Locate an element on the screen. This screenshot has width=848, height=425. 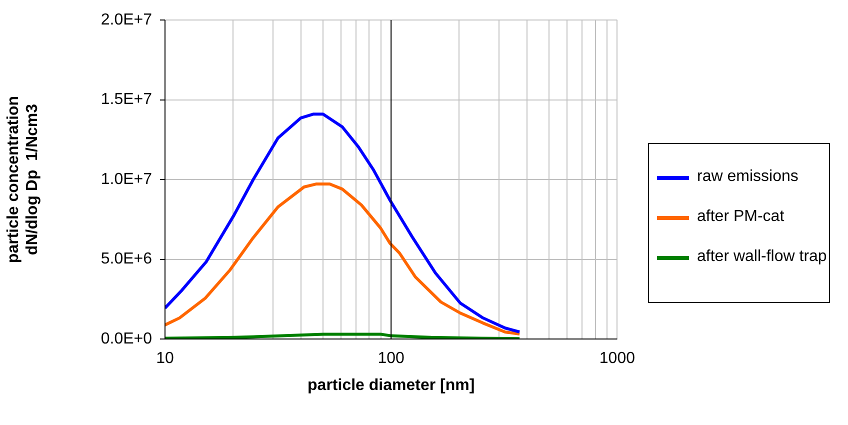
x-tick-label: 10 is located at coordinates (165, 359).